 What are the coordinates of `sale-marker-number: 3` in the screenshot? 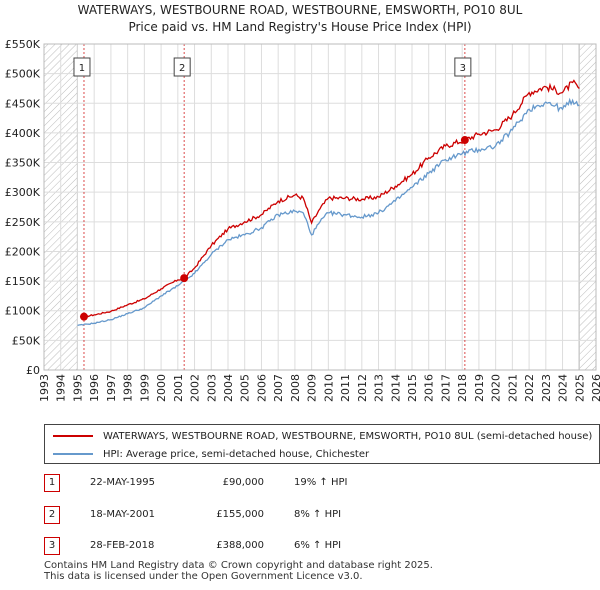 It's located at (463, 68).